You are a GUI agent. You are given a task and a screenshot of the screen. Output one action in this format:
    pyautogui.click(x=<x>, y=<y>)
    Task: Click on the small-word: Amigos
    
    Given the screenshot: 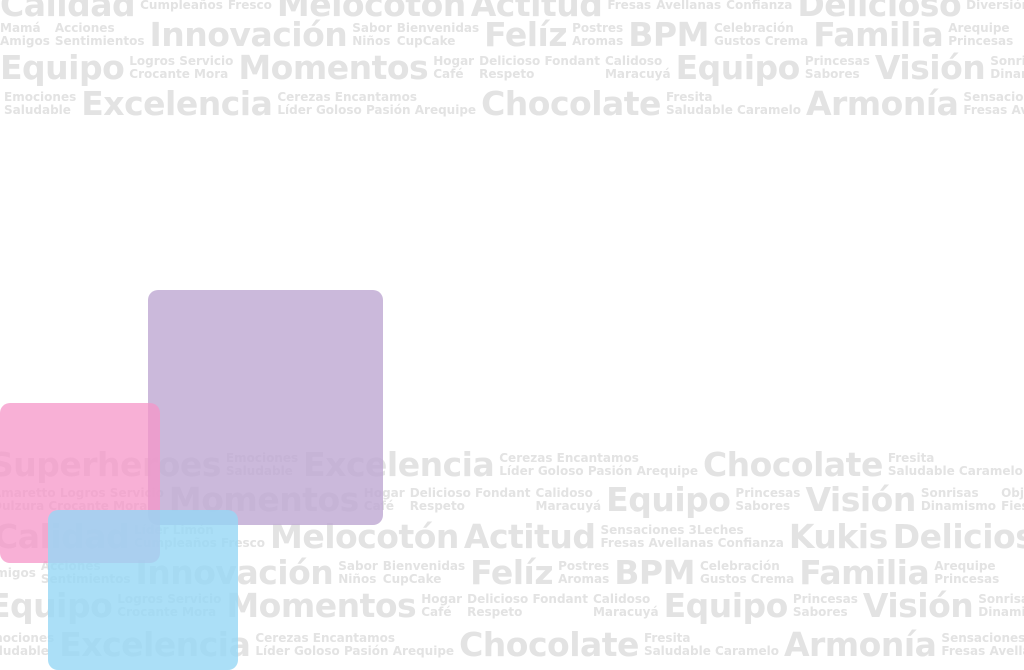 What is the action you would take?
    pyautogui.click(x=18, y=572)
    